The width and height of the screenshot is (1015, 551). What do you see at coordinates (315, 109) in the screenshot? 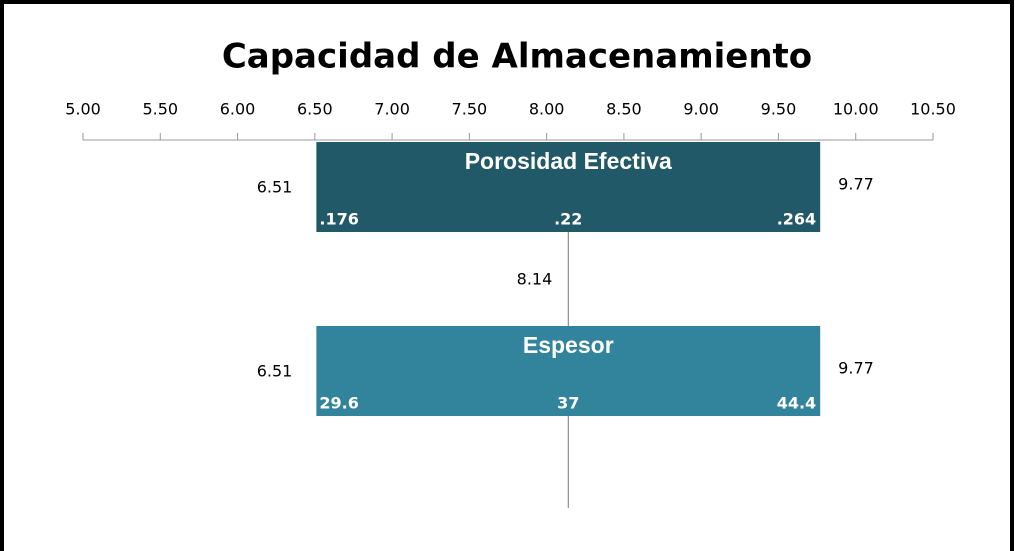
I see `x-tick-label: 6.50` at bounding box center [315, 109].